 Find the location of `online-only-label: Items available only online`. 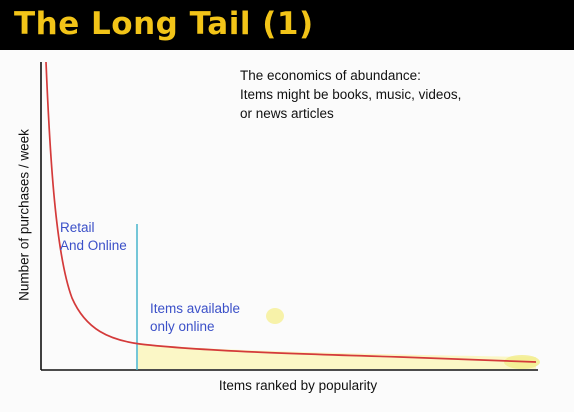

online-only-label: Items available only online is located at coordinates (195, 318).